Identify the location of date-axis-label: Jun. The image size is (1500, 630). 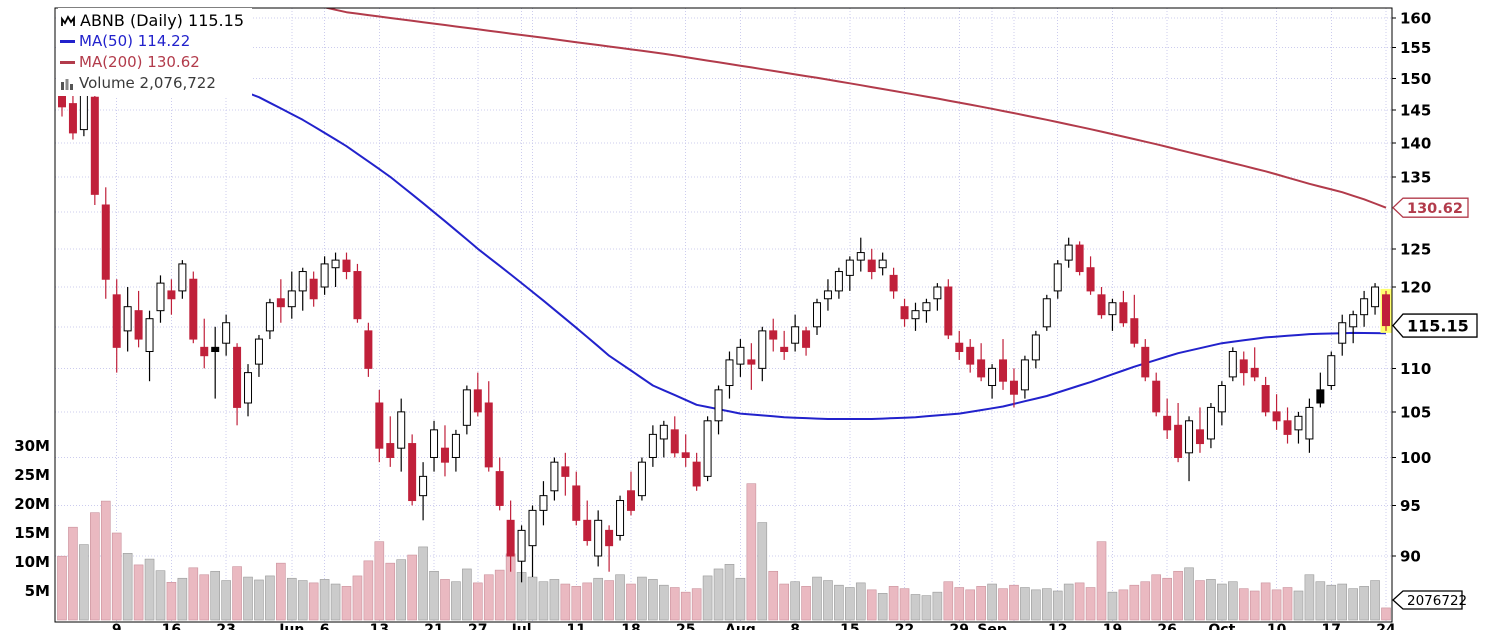
(291, 626).